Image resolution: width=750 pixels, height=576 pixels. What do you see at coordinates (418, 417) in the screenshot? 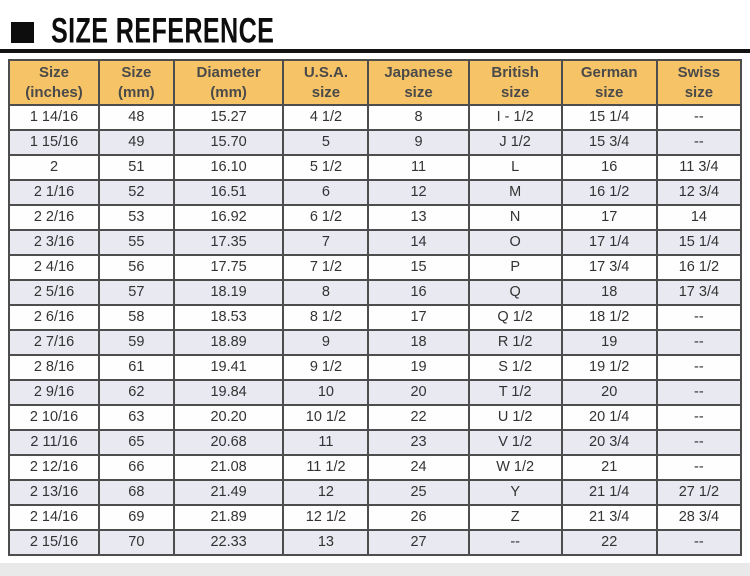
I see `table-cell: 22` at bounding box center [418, 417].